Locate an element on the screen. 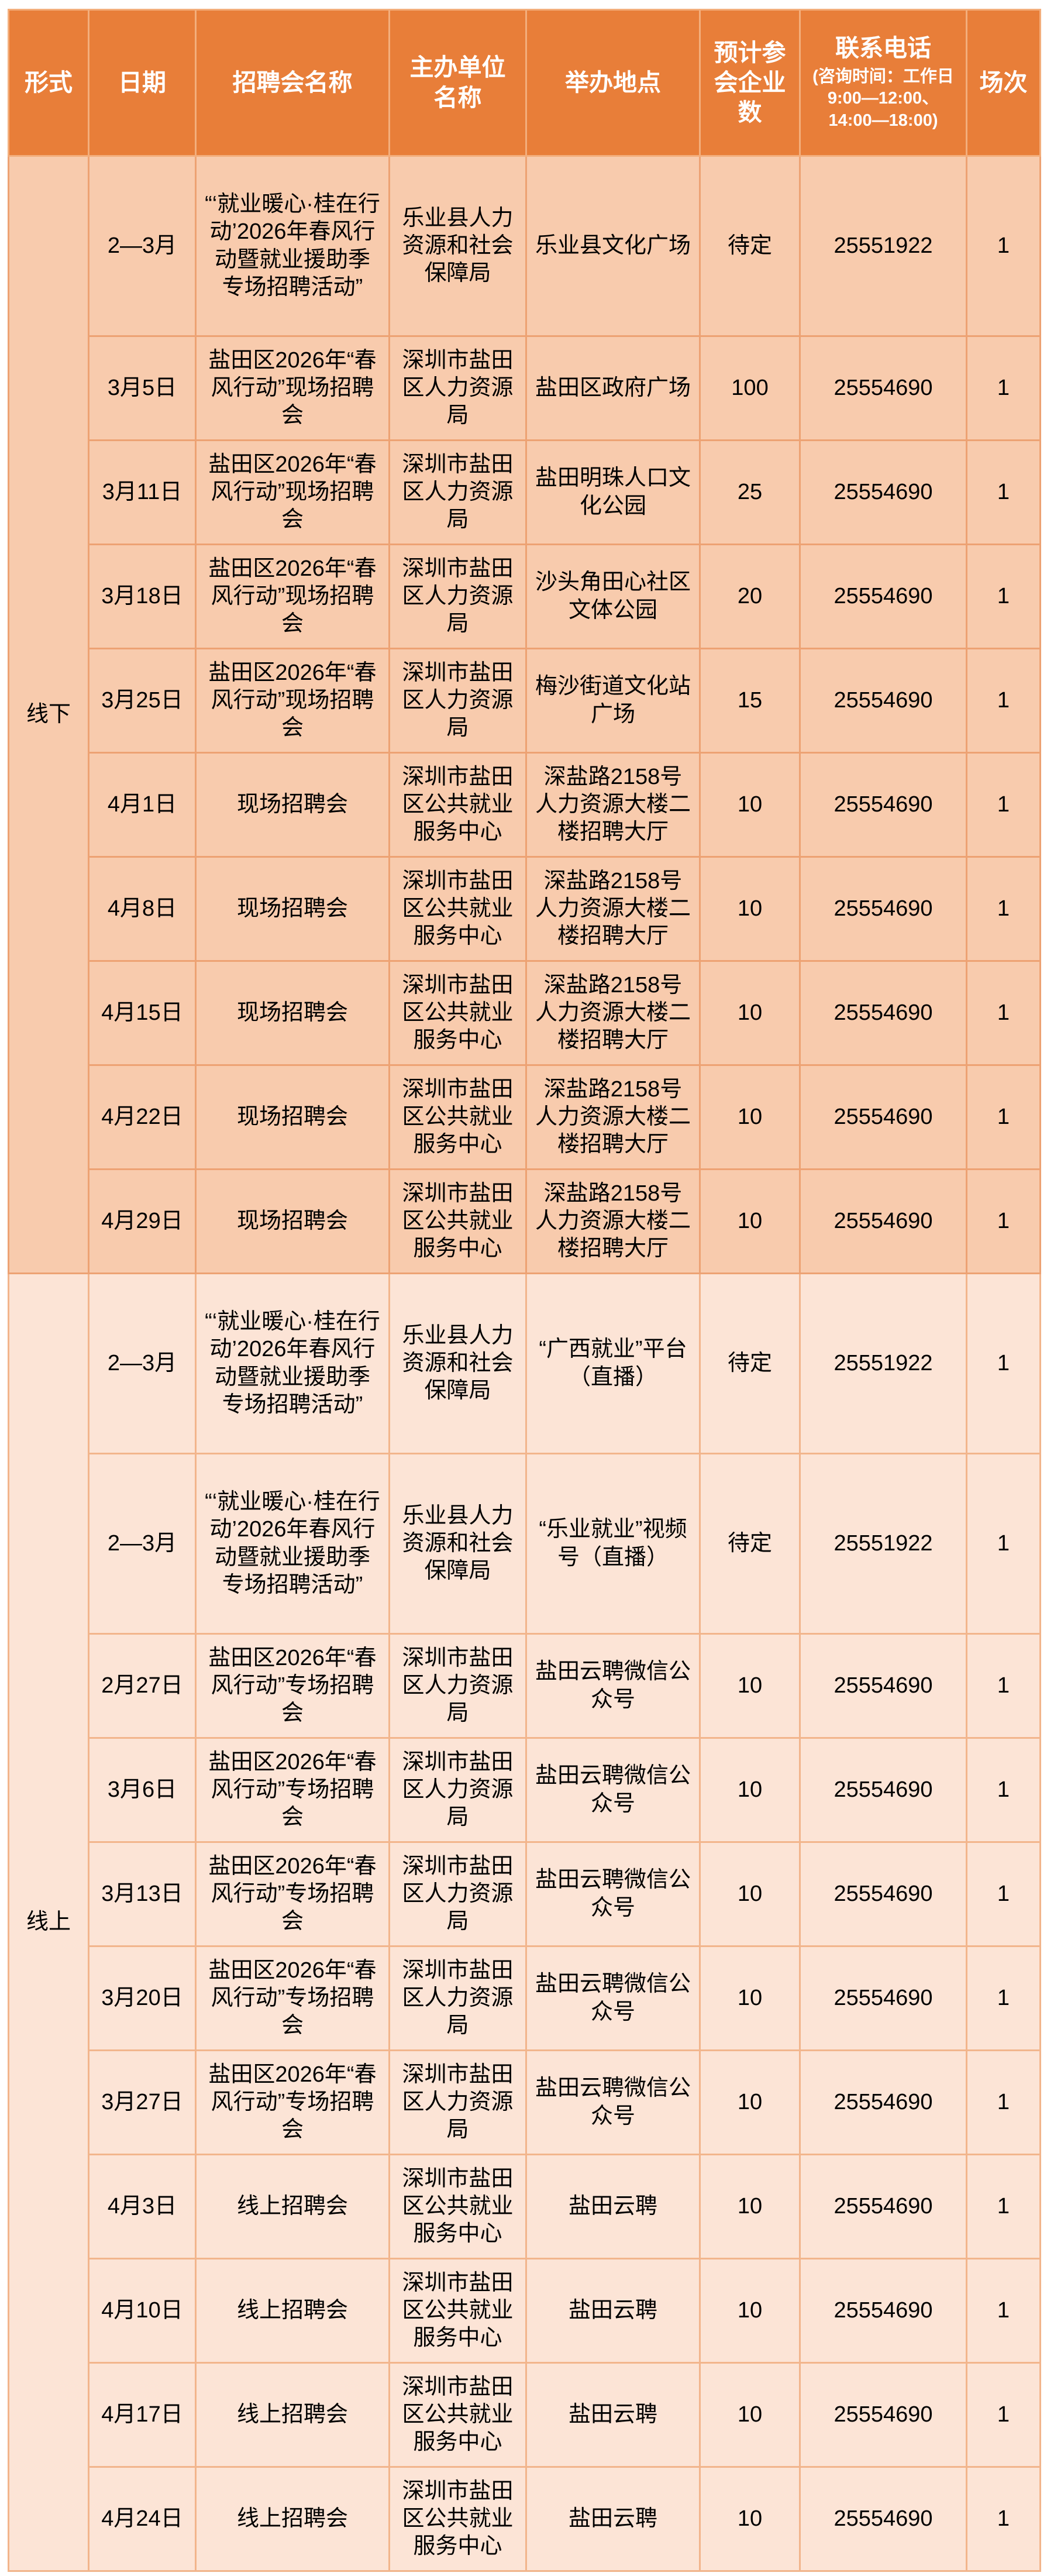  cell-date: 2月27日 is located at coordinates (142, 1686).